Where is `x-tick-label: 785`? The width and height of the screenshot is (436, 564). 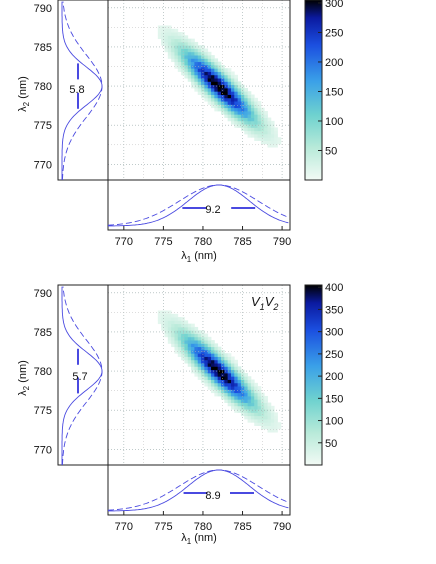 x-tick-label: 785 is located at coordinates (242, 527).